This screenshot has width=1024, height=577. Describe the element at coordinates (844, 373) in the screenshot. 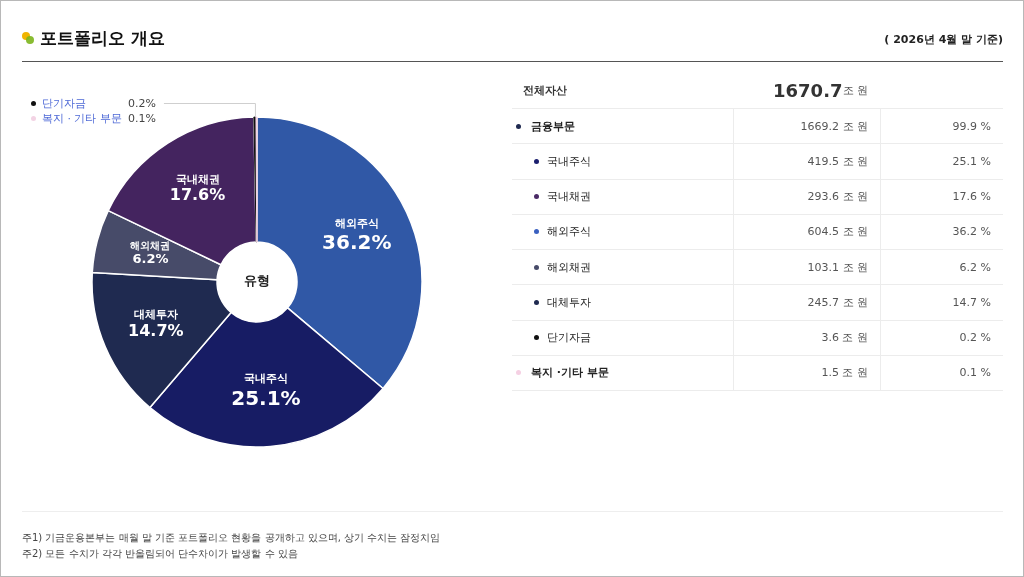

I see `text: 1.5 조 원` at that location.